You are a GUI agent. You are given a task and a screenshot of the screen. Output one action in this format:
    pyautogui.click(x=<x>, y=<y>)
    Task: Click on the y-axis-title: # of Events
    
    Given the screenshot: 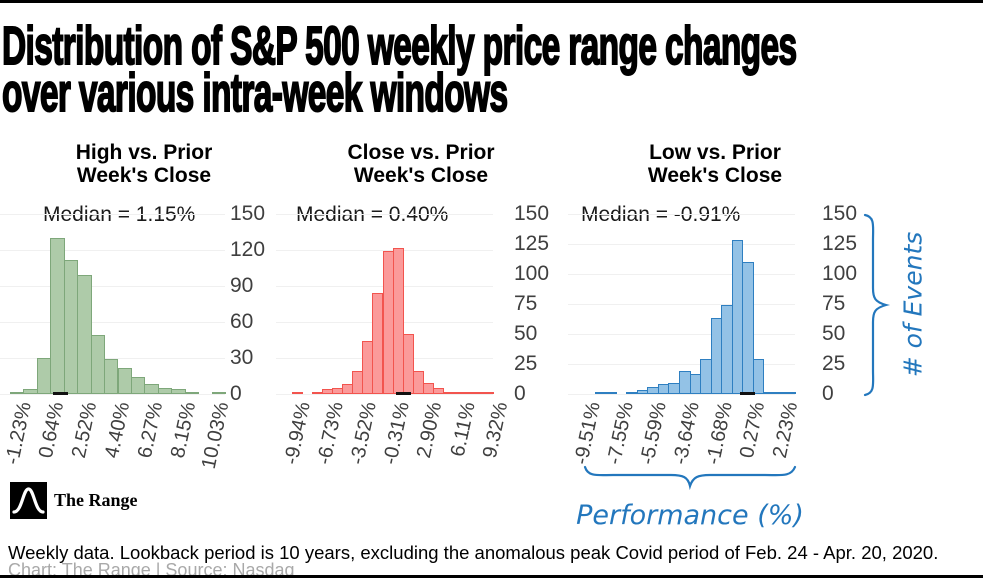 What is the action you would take?
    pyautogui.click(x=913, y=304)
    